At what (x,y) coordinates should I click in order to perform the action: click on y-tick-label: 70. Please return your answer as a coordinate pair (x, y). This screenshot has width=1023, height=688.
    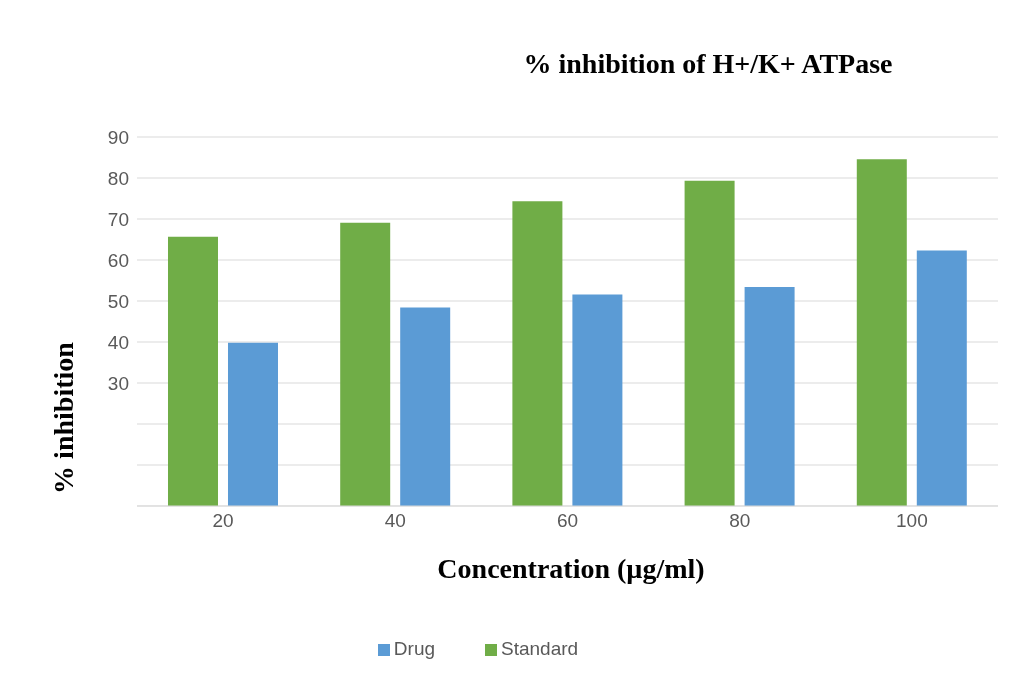
    Looking at the image, I should click on (118, 219).